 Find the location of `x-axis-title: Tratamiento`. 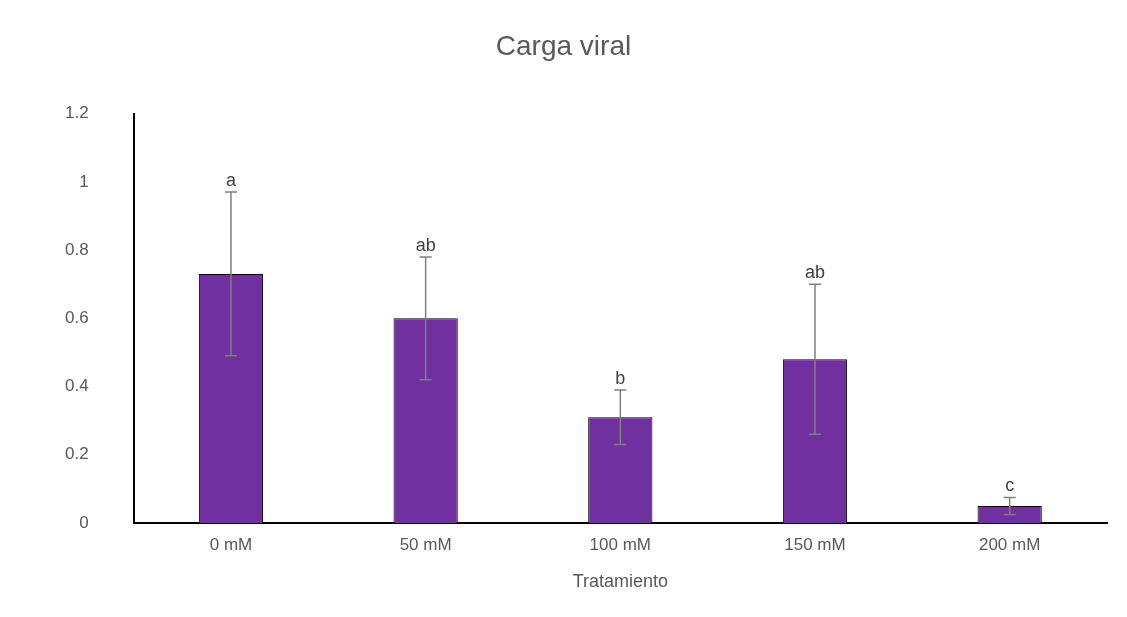

x-axis-title: Tratamiento is located at coordinates (620, 581).